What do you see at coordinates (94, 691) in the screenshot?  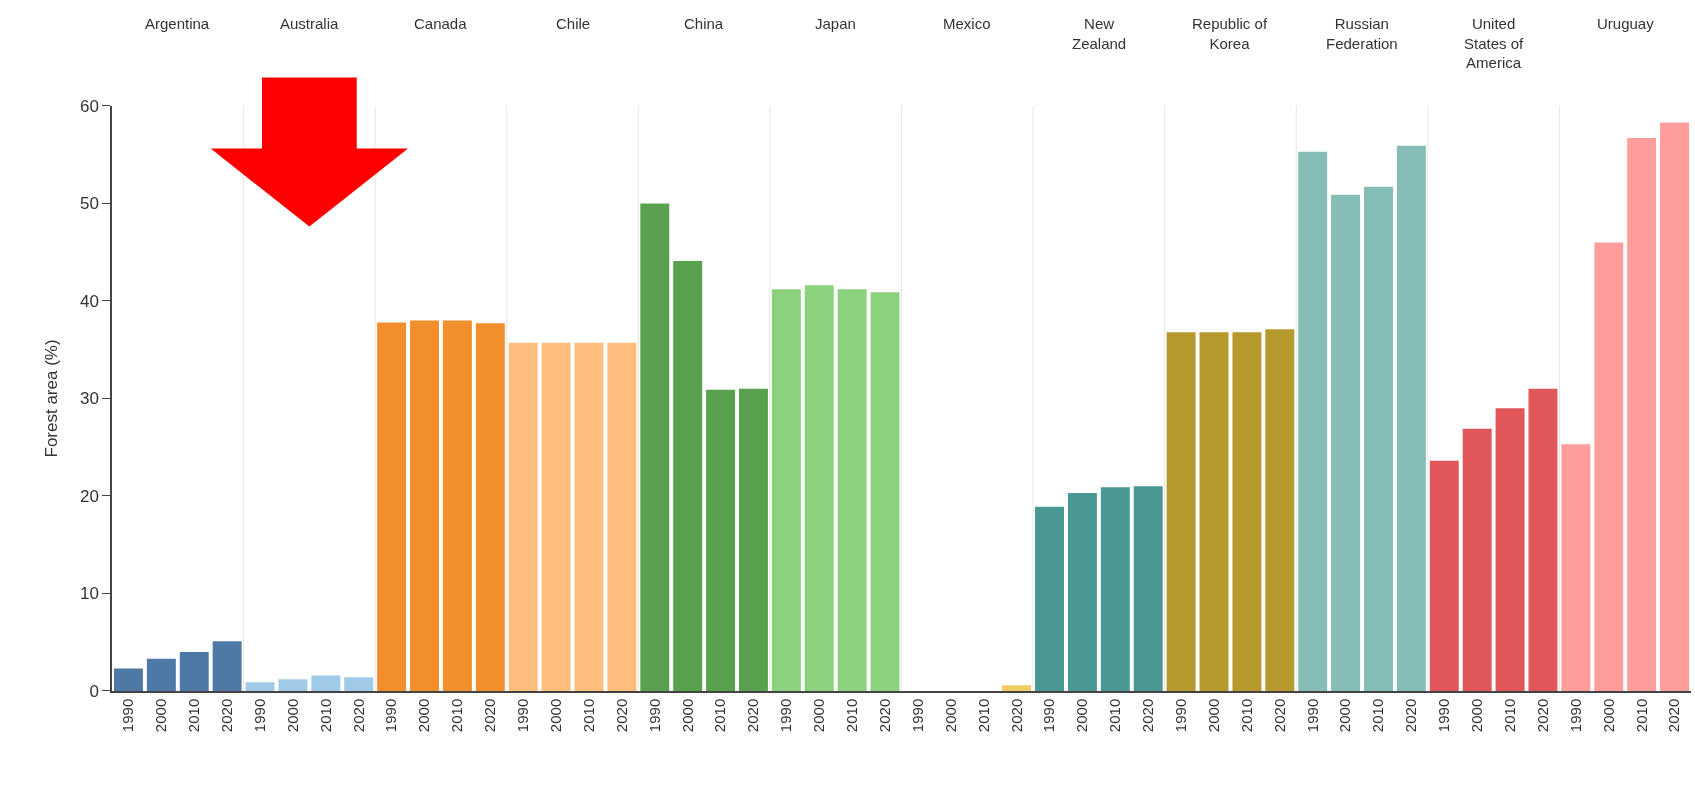 I see `y-tick-label: 0` at bounding box center [94, 691].